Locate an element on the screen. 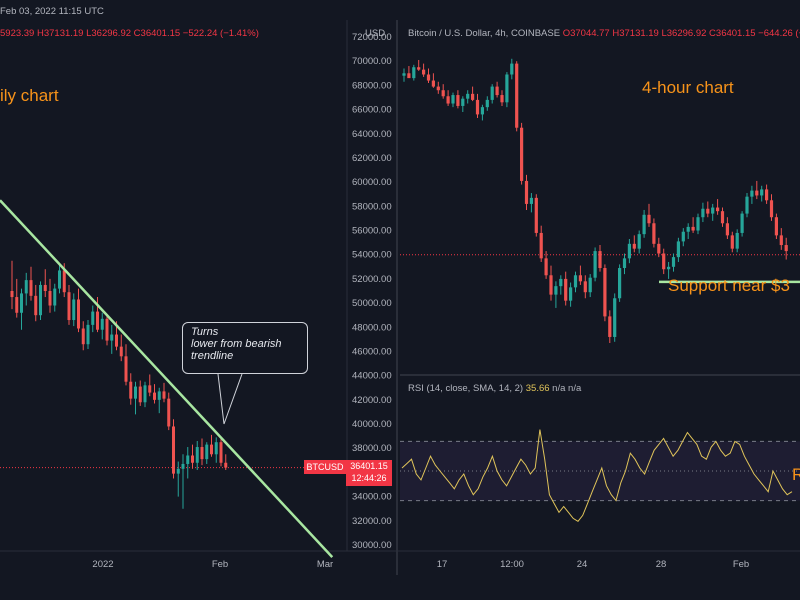  right-chart-title: Bitcoin / U.S. Dollar, 4h, COINBASE is located at coordinates (484, 33).